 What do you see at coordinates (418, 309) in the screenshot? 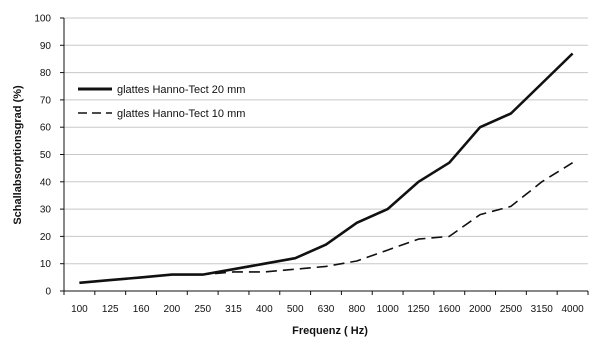
I see `x-tick-label: 1250` at bounding box center [418, 309].